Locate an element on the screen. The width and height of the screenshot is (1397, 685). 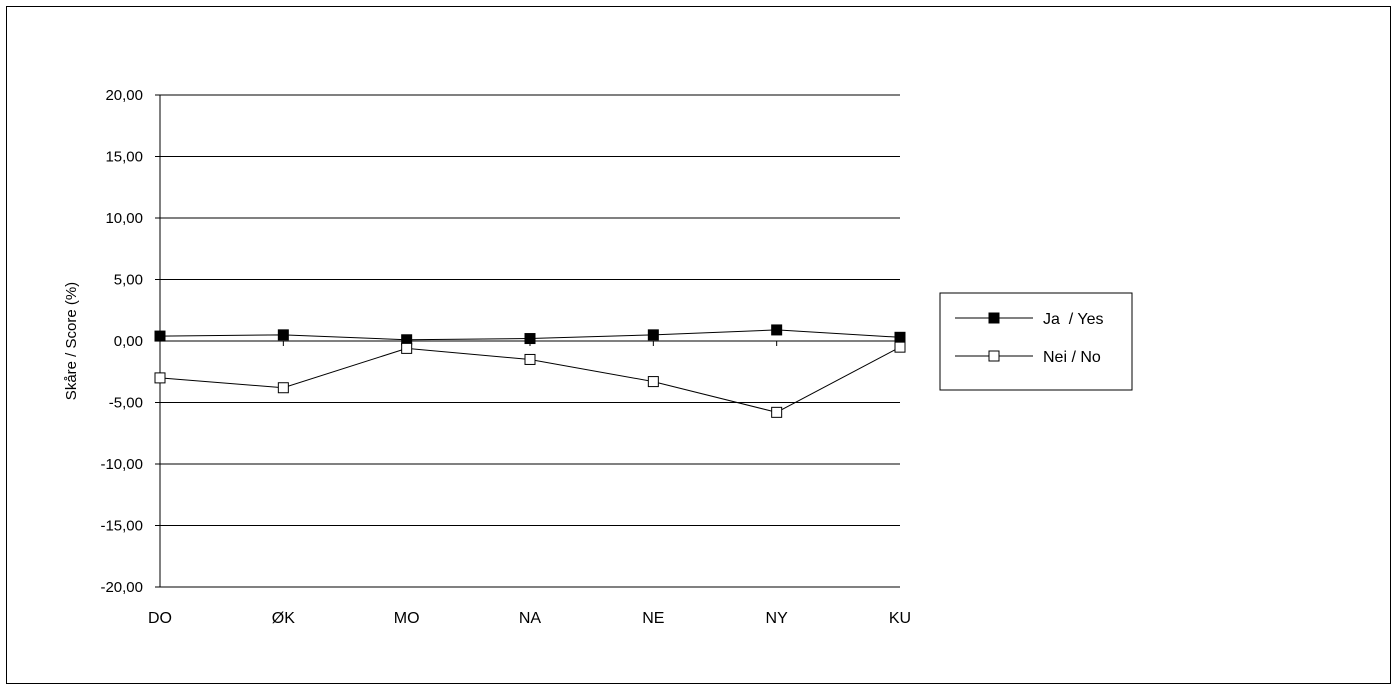
legend-label: Nei / No is located at coordinates (1072, 357).